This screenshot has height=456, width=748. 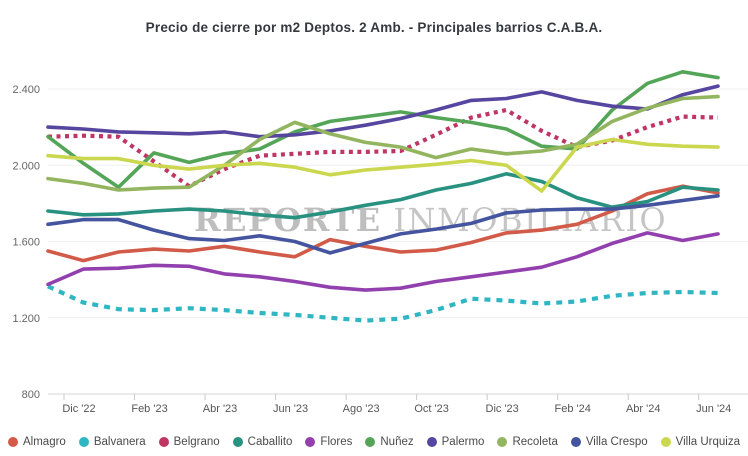 I want to click on x-axis-label: Abr '23, so click(x=220, y=409).